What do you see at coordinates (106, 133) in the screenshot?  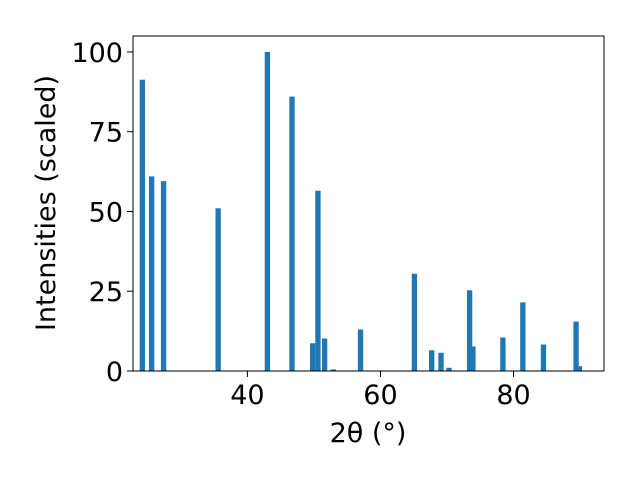 I see `y-tick-label: 75` at bounding box center [106, 133].